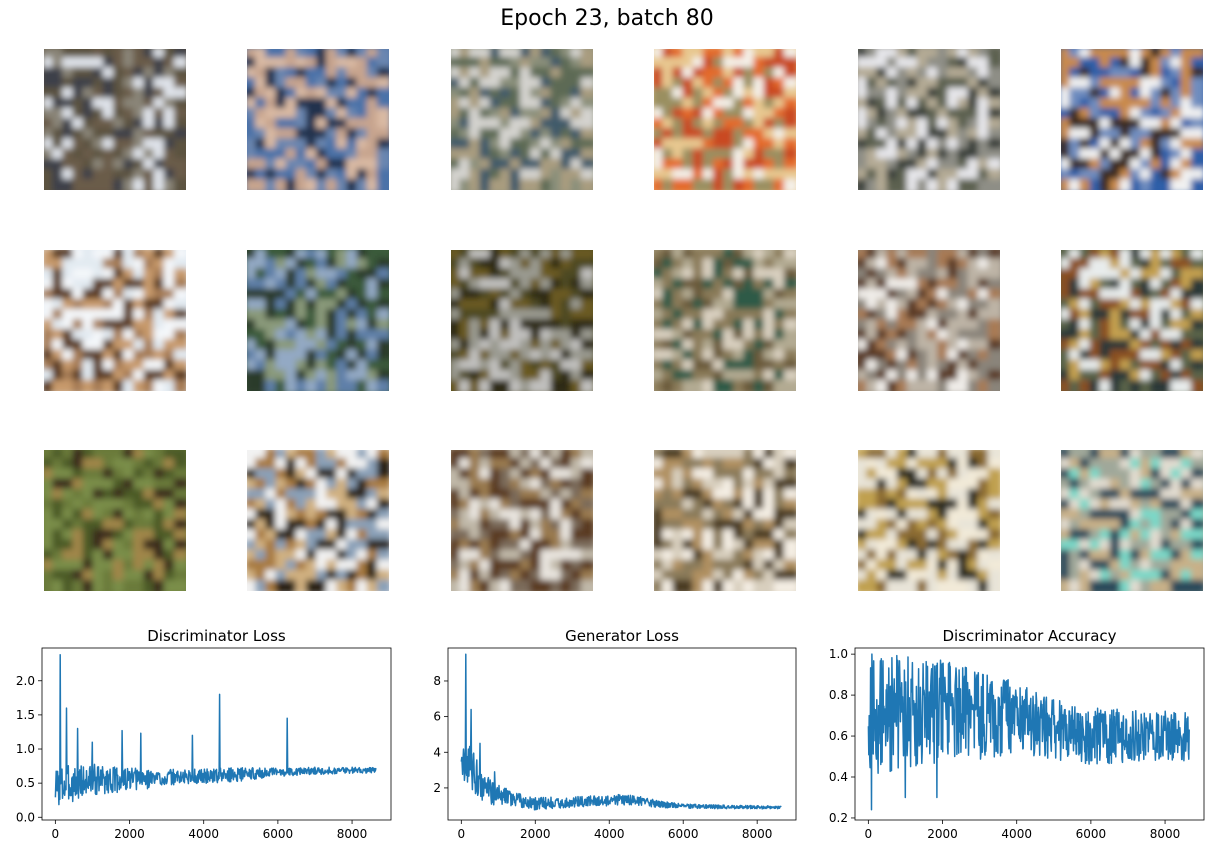 The image size is (1214, 853). What do you see at coordinates (437, 717) in the screenshot?
I see `y-tick-label-1-2: 6` at bounding box center [437, 717].